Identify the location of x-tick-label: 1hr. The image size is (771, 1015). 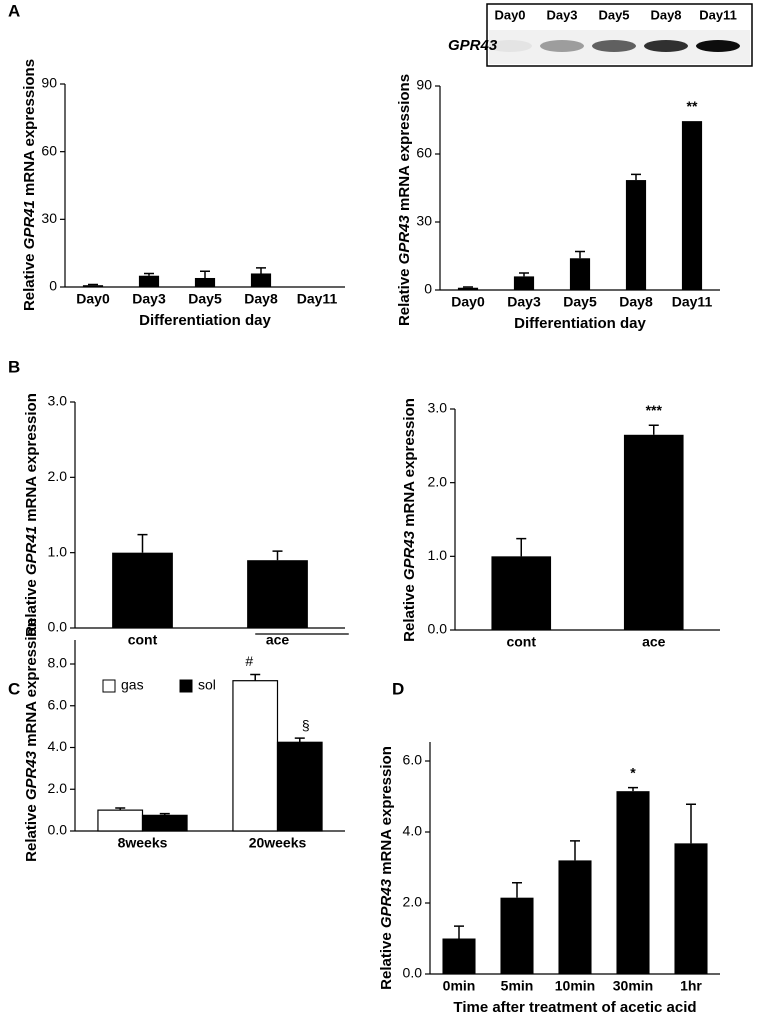
(691, 986).